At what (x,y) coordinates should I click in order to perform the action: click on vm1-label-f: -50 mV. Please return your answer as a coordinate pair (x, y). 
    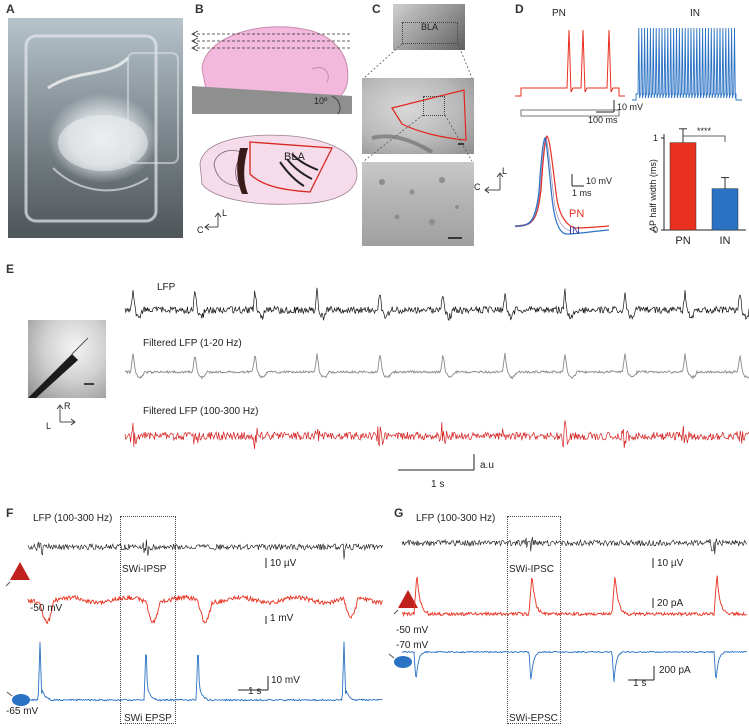
    Looking at the image, I should click on (46, 608).